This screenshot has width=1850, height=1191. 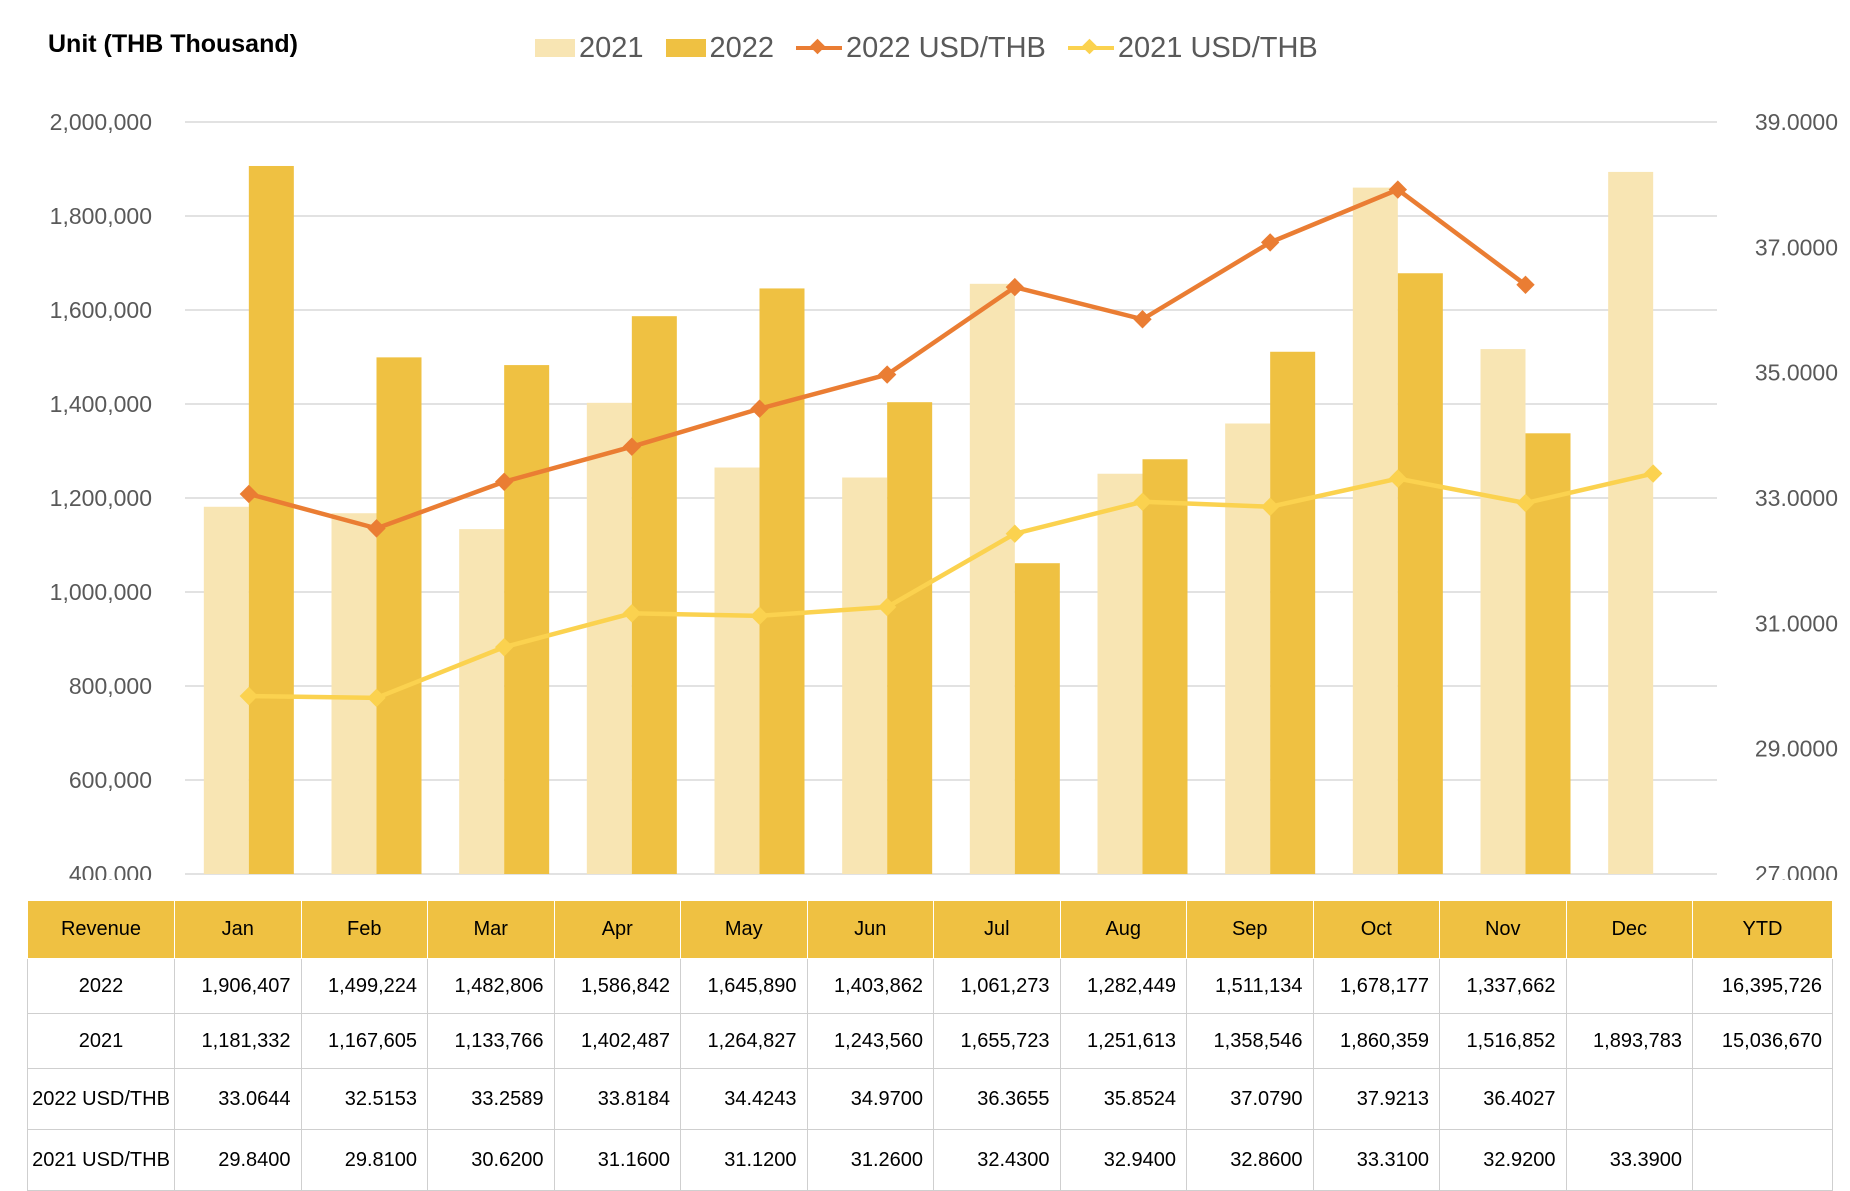 I want to click on table-header-cell: Jun, so click(x=870, y=929).